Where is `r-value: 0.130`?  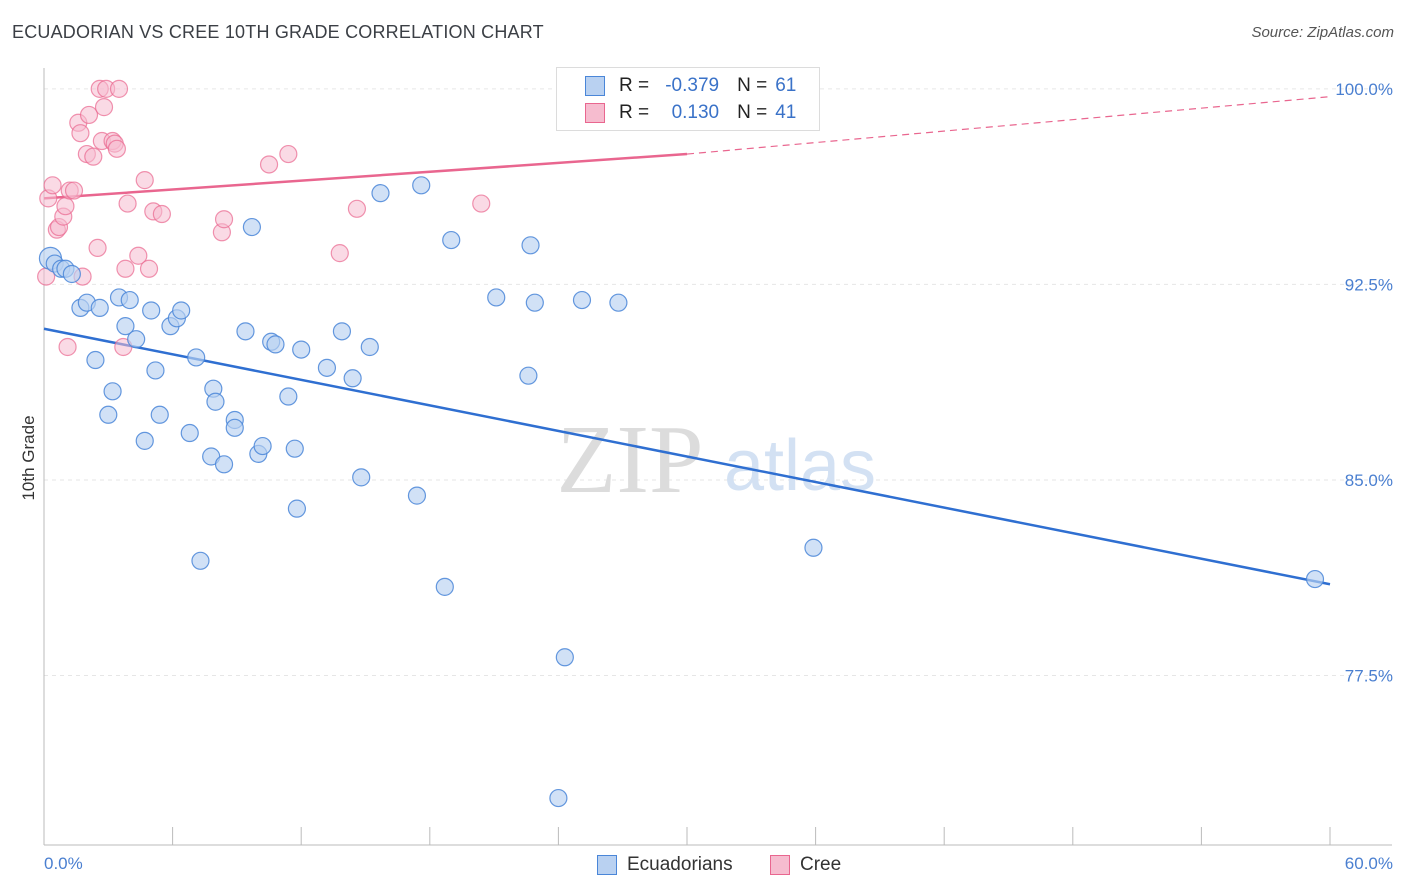
r-value: 0.130 is located at coordinates (695, 112).